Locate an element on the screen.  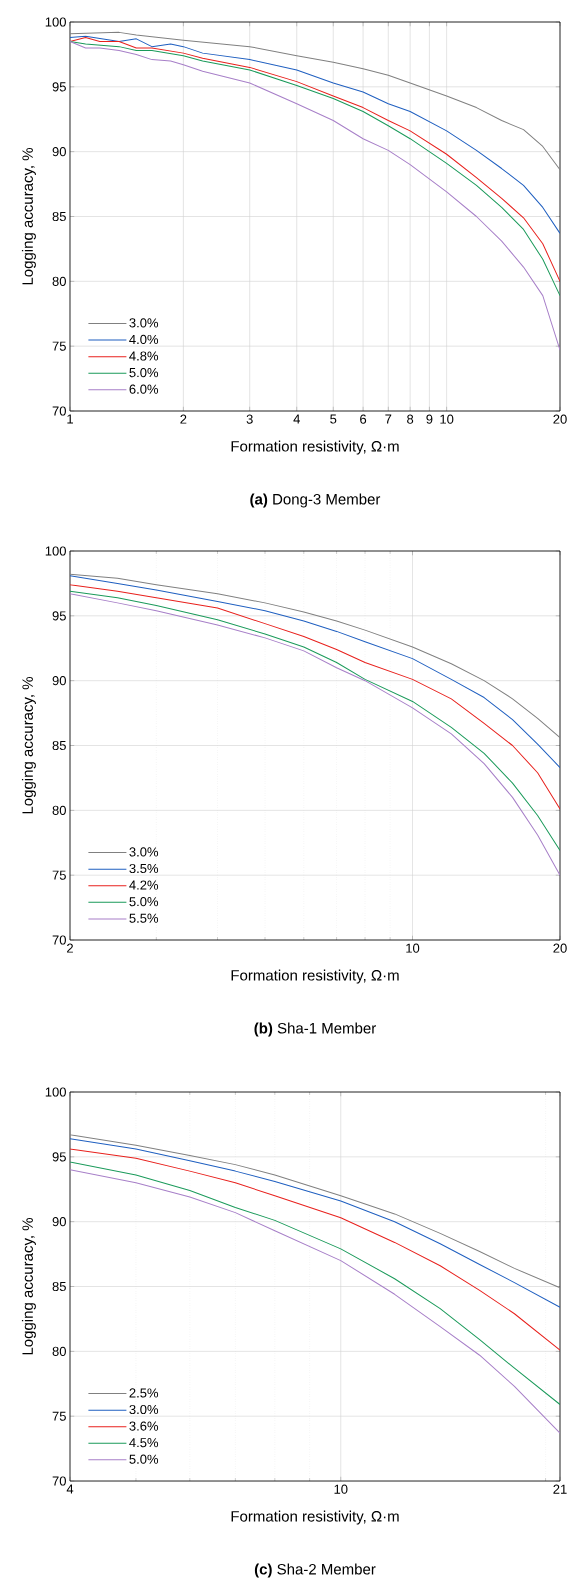
legend-label: 4.8% is located at coordinates (144, 356).